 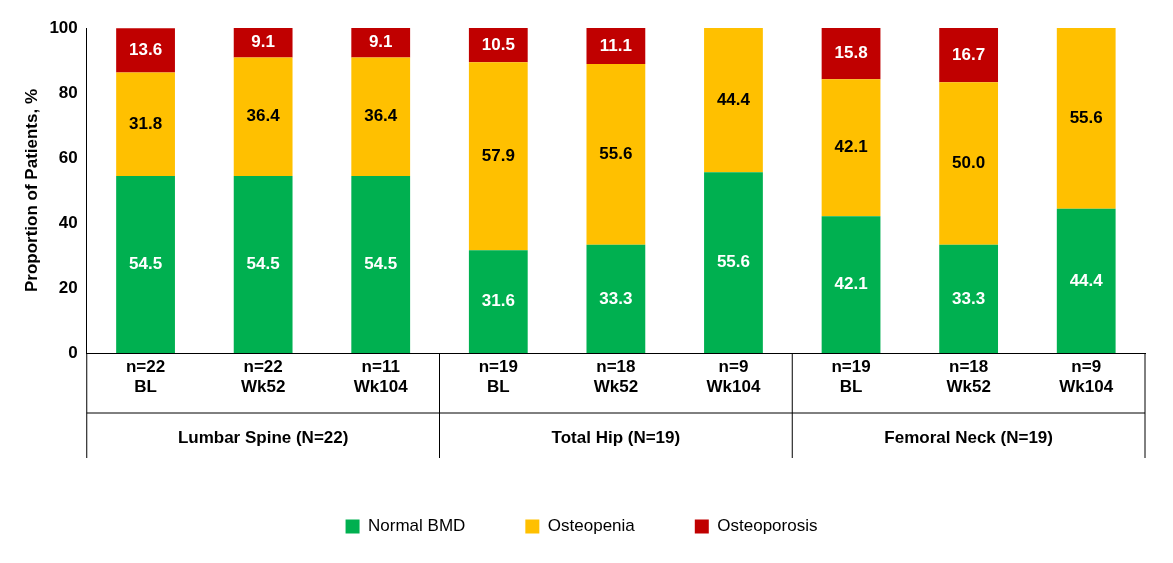 I want to click on data-label: 11.1, so click(x=615, y=45).